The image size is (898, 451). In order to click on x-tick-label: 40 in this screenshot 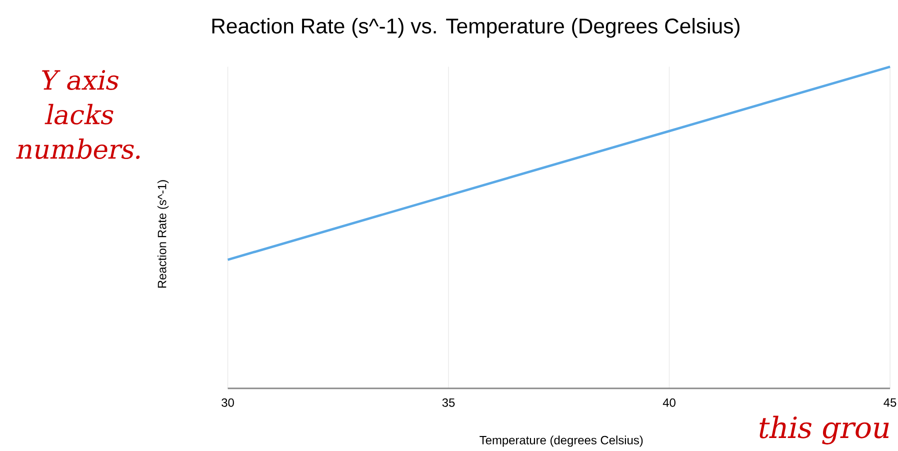, I will do `click(669, 402)`.